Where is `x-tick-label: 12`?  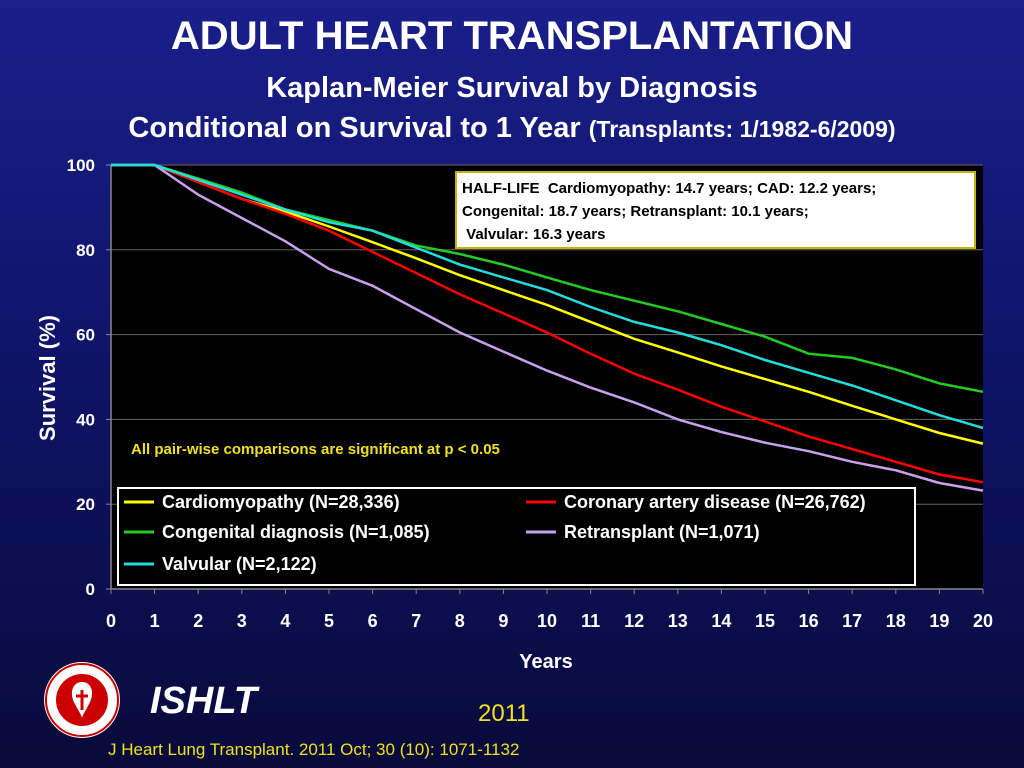 x-tick-label: 12 is located at coordinates (634, 621).